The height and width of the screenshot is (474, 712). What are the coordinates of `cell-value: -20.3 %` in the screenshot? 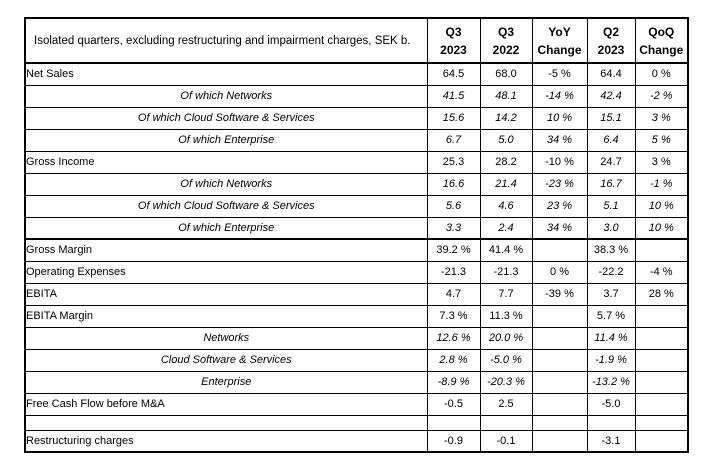 It's located at (506, 382).